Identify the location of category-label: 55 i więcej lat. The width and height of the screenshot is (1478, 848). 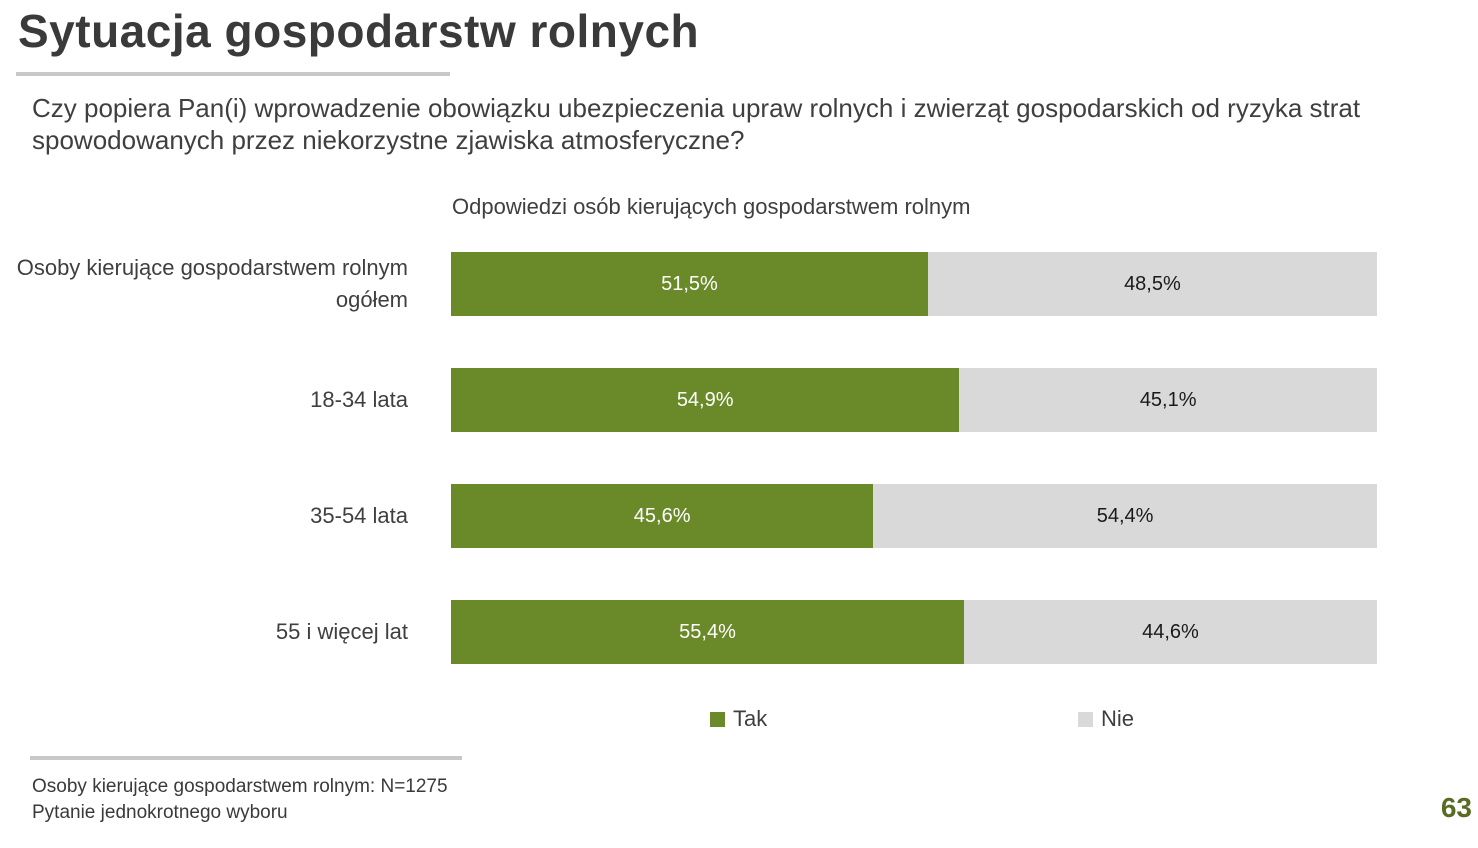
(341, 631).